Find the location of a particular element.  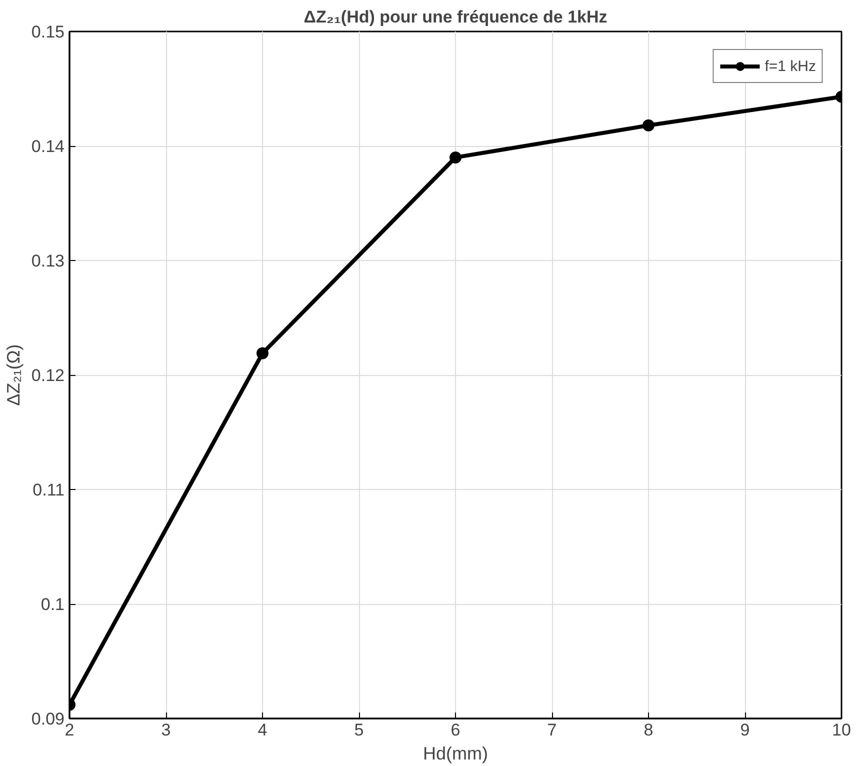

x-tick-label: 10 is located at coordinates (841, 730).